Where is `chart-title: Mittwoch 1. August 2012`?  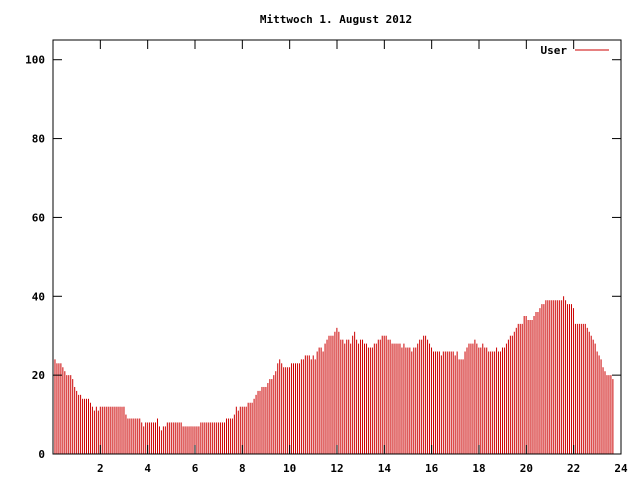 chart-title: Mittwoch 1. August 2012 is located at coordinates (336, 19).